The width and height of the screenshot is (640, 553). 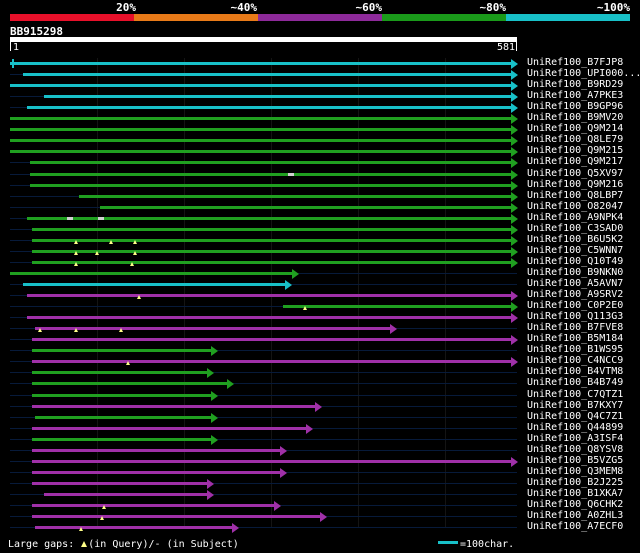 What do you see at coordinates (320, 427) in the screenshot?
I see `hit-row: UniRef100_Q44899` at bounding box center [320, 427].